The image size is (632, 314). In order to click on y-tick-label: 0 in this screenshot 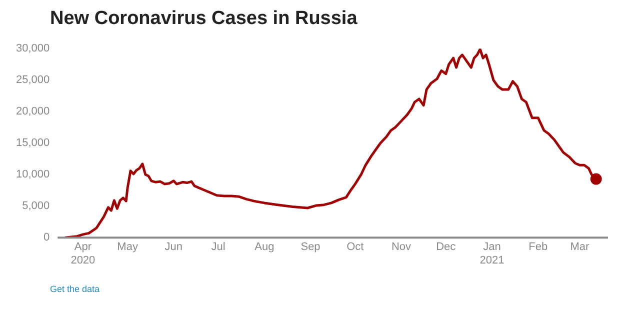, I will do `click(47, 238)`.